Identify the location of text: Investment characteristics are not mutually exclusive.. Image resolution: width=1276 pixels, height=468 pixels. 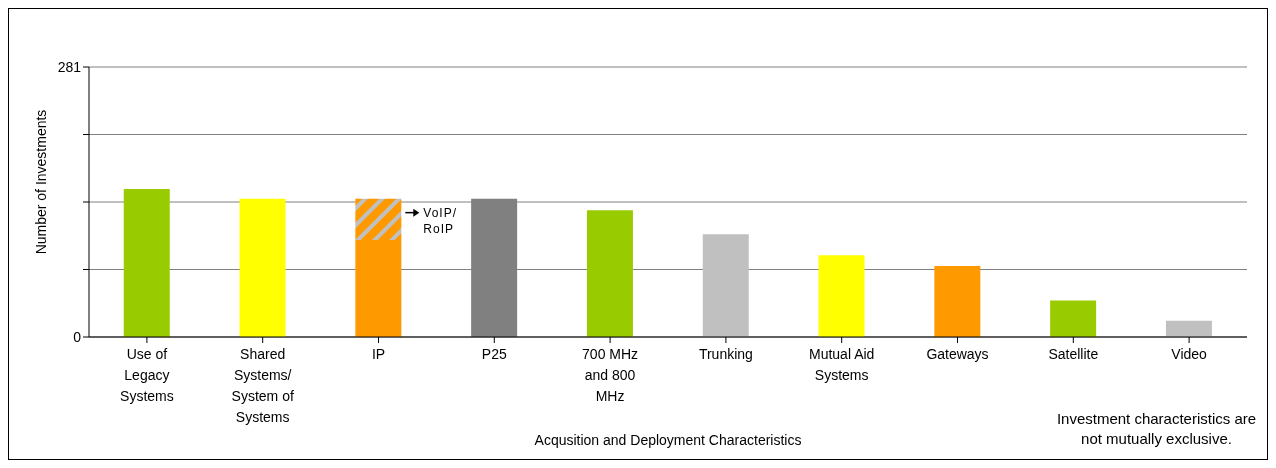
(1156, 429).